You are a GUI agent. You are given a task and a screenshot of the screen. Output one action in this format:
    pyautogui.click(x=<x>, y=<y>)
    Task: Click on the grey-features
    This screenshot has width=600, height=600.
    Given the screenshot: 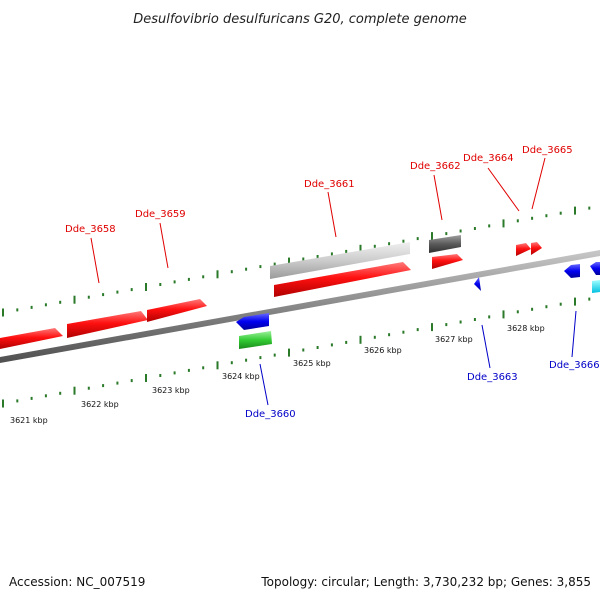 What is the action you would take?
    pyautogui.click(x=365, y=257)
    